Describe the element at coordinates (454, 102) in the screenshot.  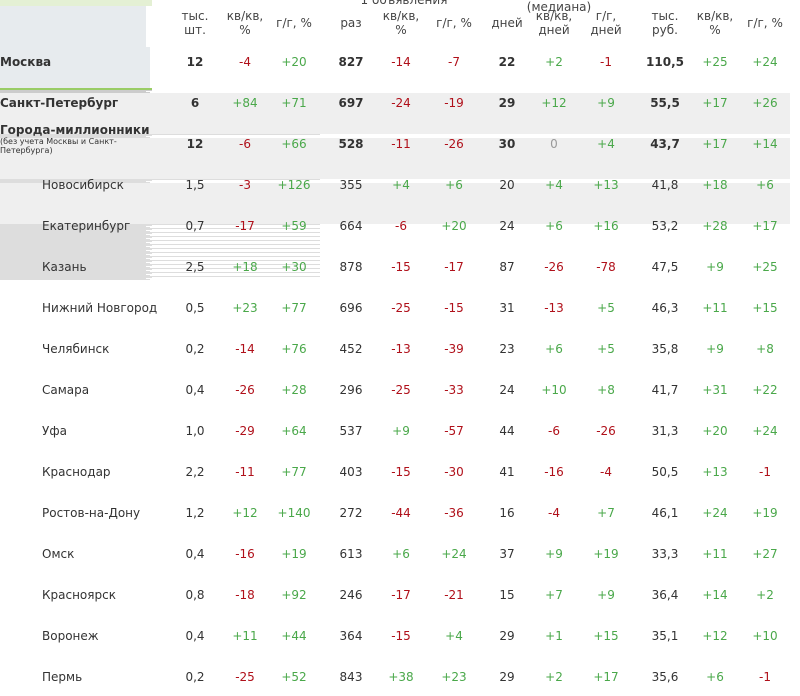
I see `cell: -19` at that location.